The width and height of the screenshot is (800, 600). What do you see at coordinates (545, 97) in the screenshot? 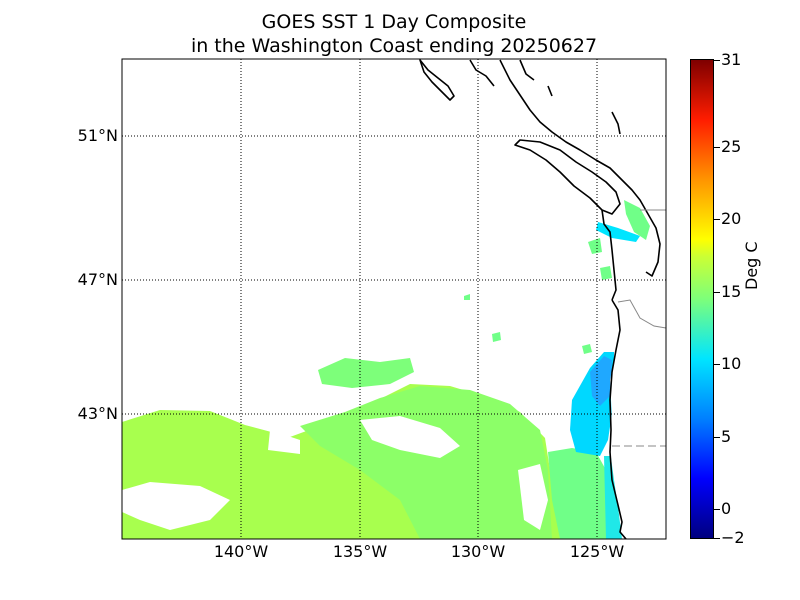
I see `coastline-inner-islands` at bounding box center [545, 97].